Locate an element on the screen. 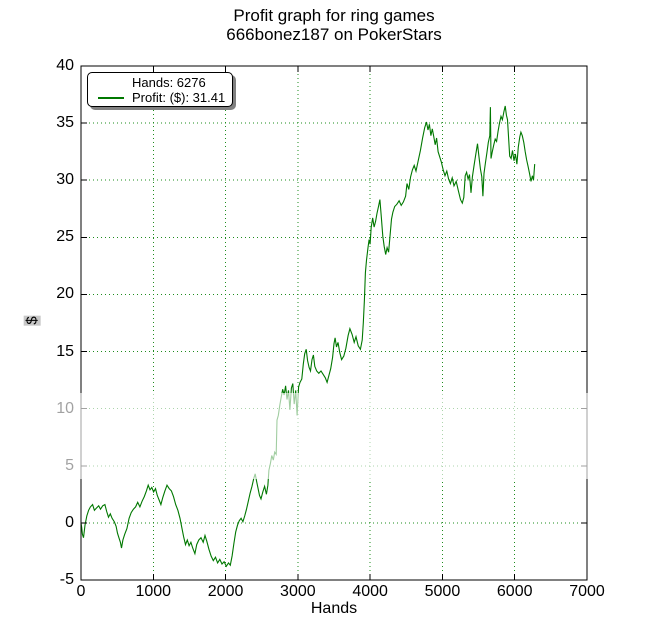 The image size is (652, 644). tick-label-x: 7000 is located at coordinates (587, 591).